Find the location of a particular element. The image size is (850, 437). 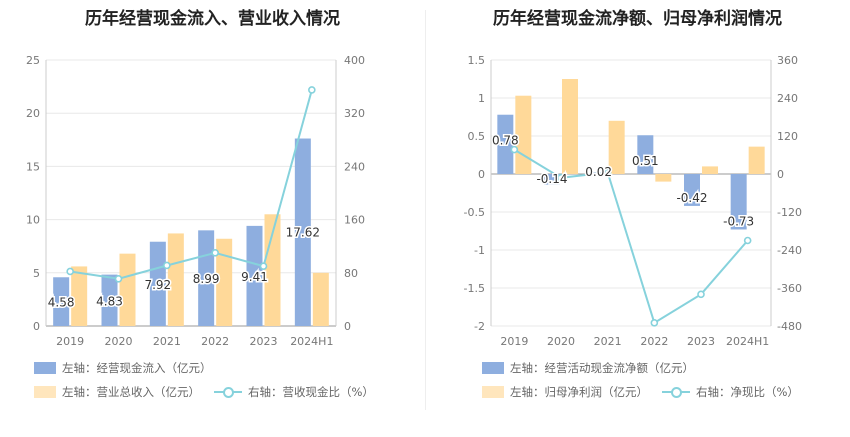

legend-row-2: 左轴：营业总收入（亿元） 右轴：营收现金比（%） is located at coordinates (211, 392).